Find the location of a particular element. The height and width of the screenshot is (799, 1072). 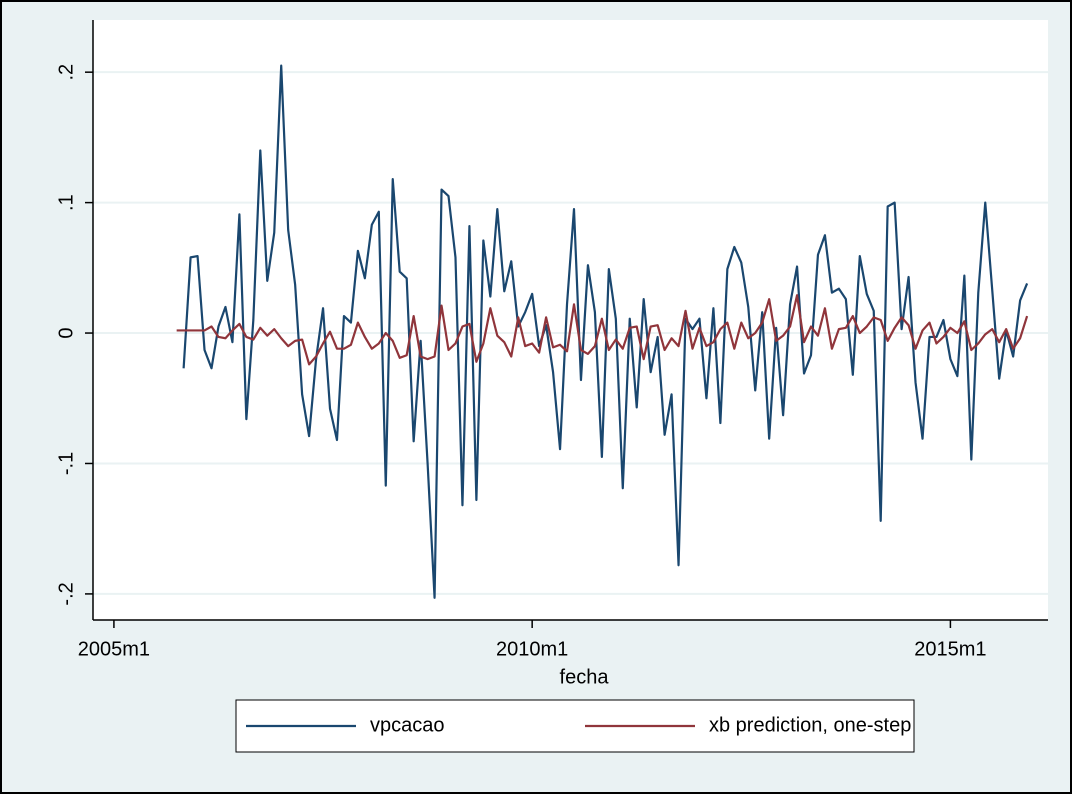

y-tick-label: .2 is located at coordinates (66, 72).